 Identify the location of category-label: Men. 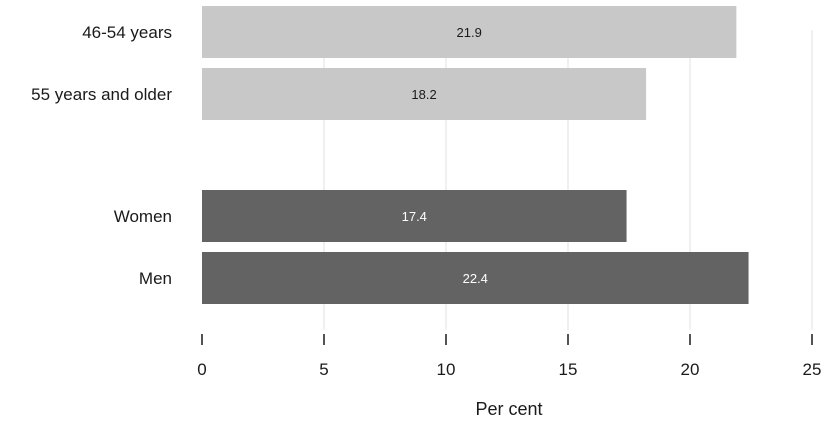
(155, 278).